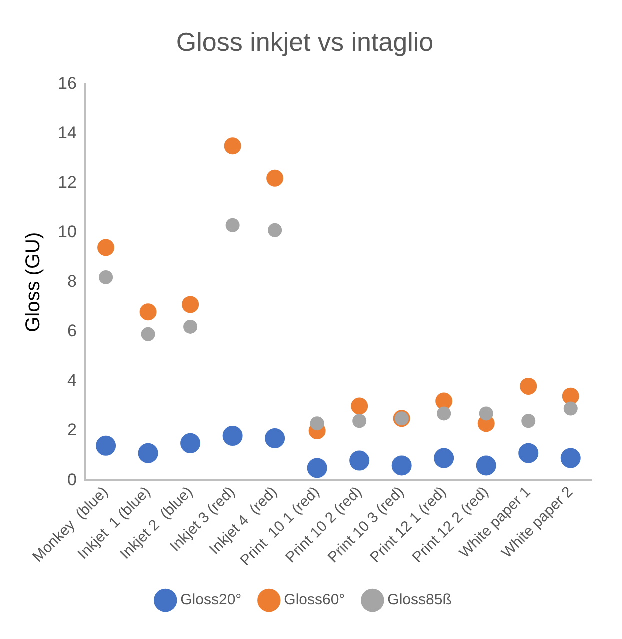  Describe the element at coordinates (72, 282) in the screenshot. I see `y-tick-label: 8` at that location.